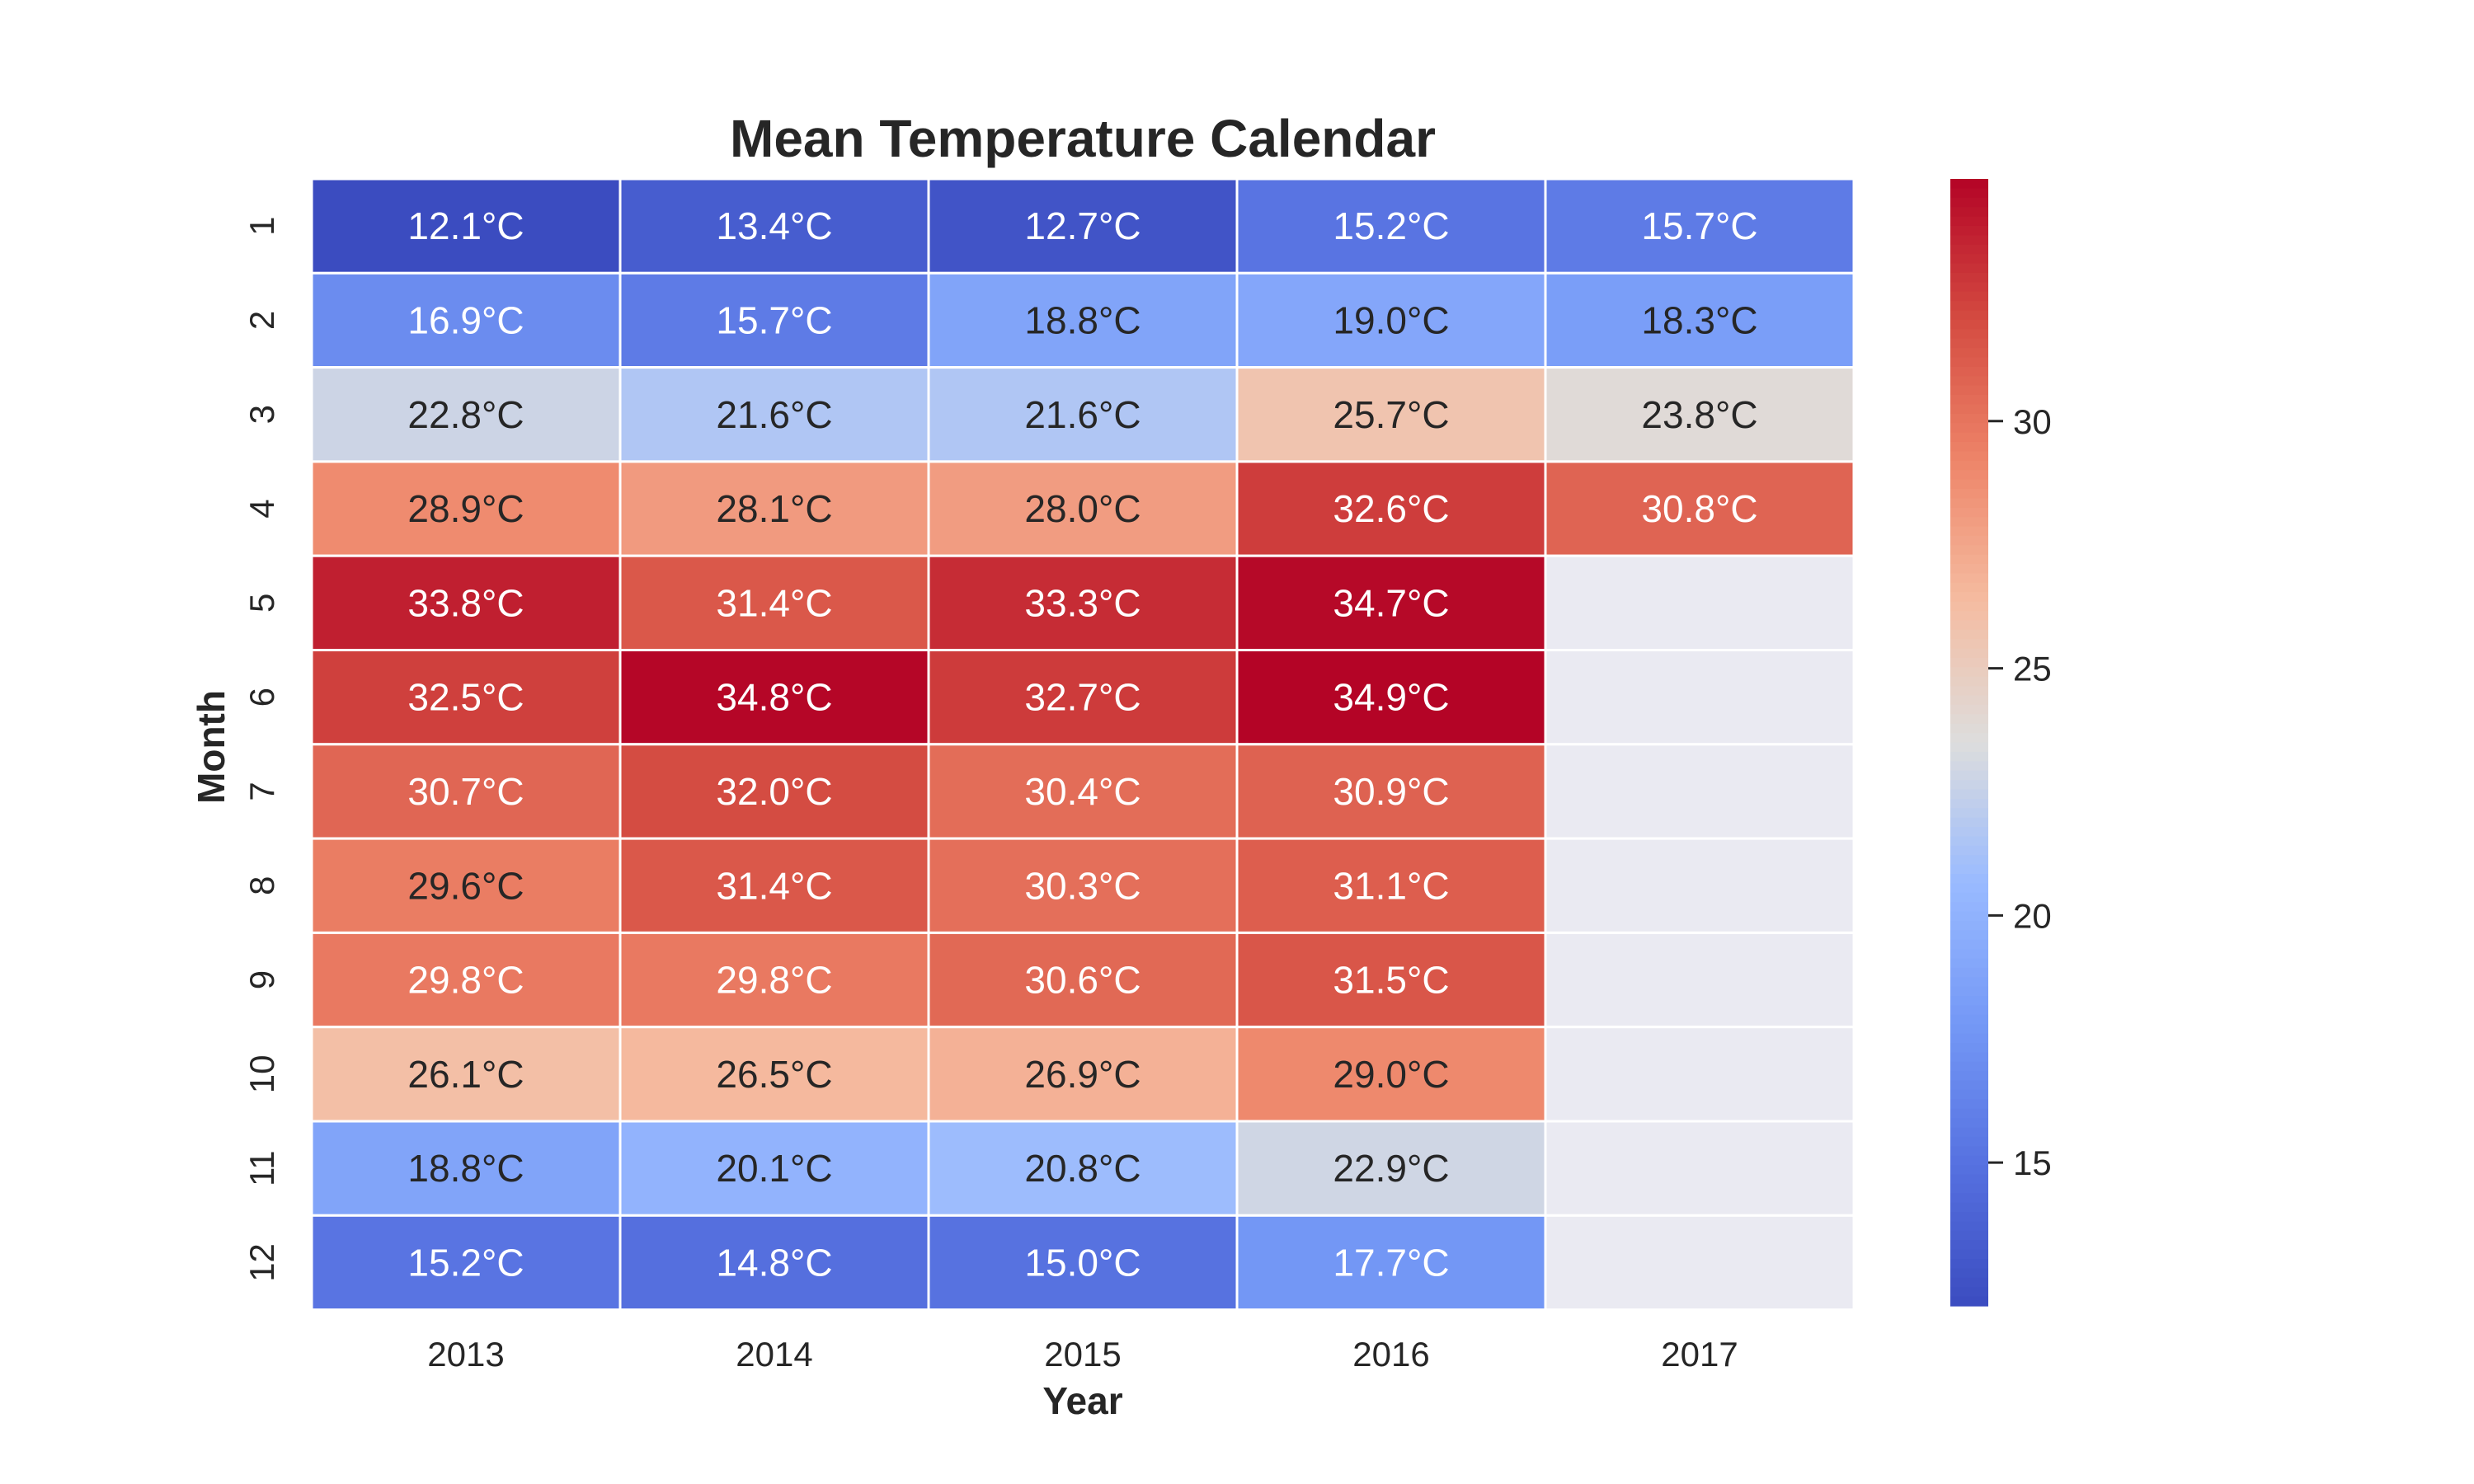 The width and height of the screenshot is (2474, 1484). I want to click on y-tick-label: 9, so click(261, 979).